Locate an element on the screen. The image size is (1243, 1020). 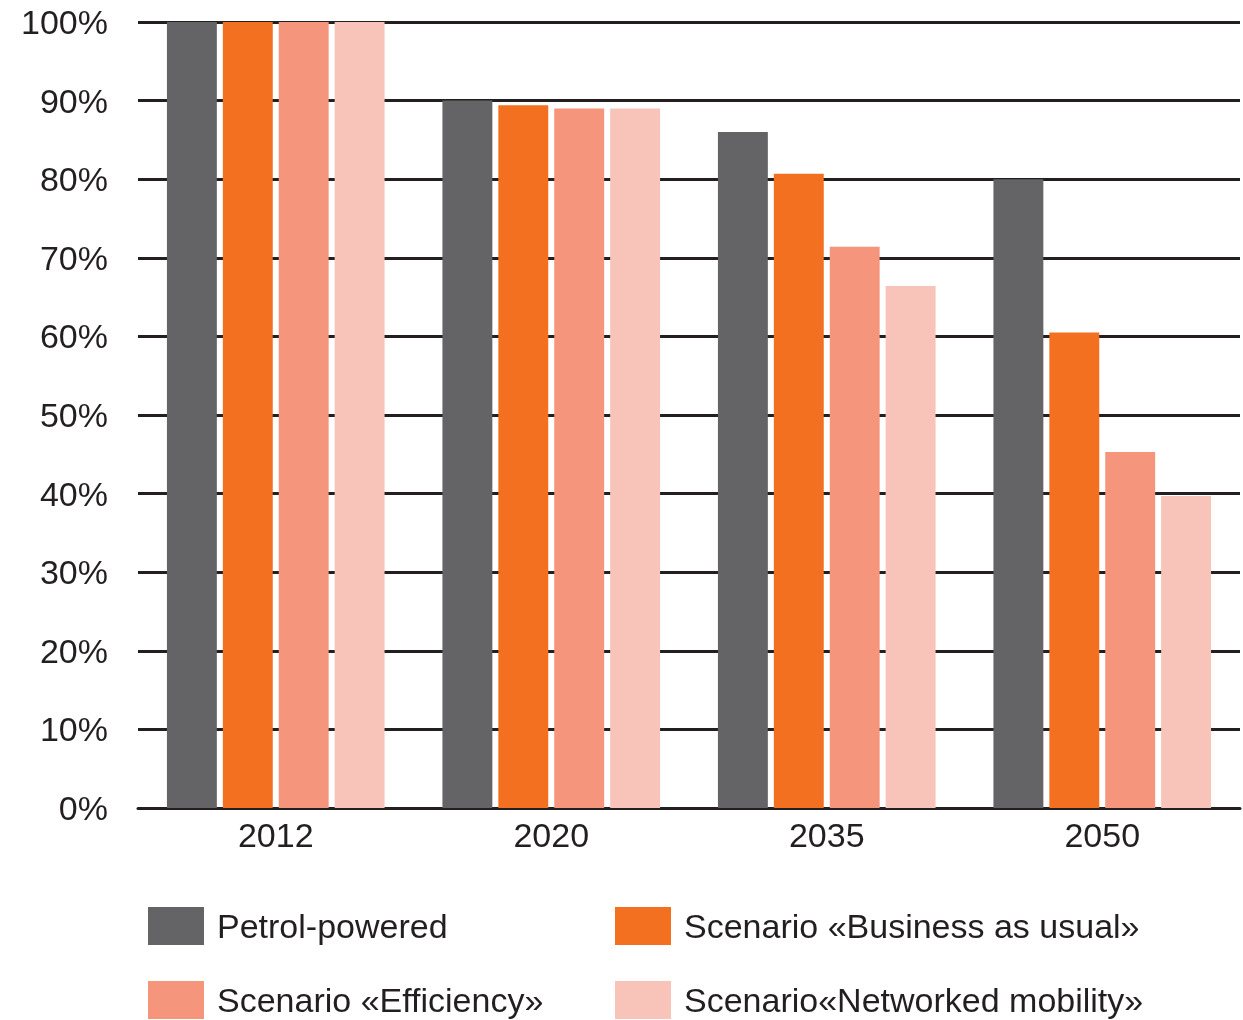
x-tick-label: 2012 is located at coordinates (275, 835).